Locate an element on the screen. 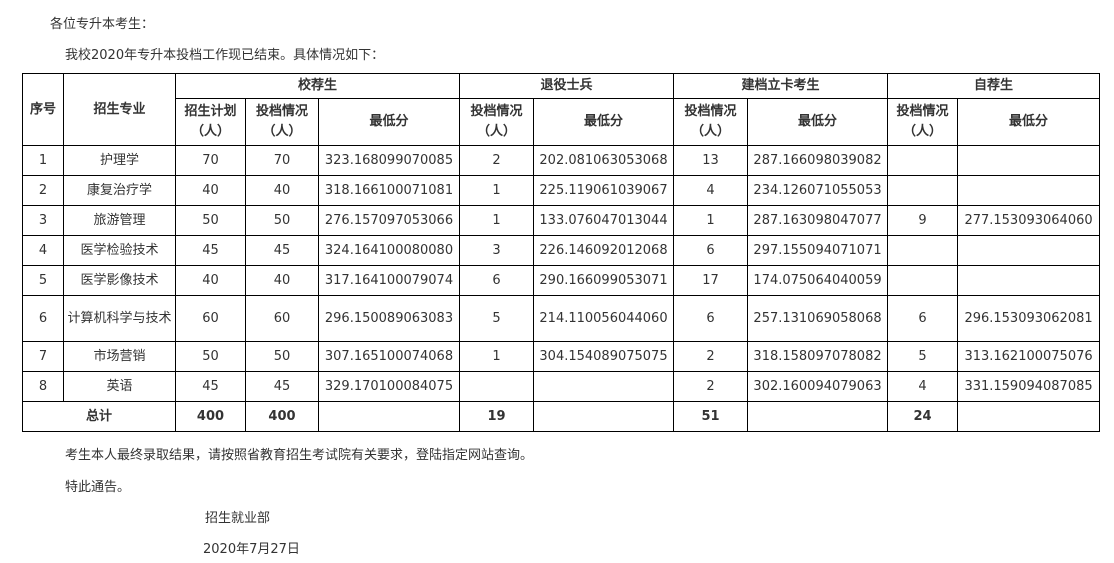 This screenshot has height=563, width=1114. cell-vet-min: 202.081063053068 is located at coordinates (603, 160).